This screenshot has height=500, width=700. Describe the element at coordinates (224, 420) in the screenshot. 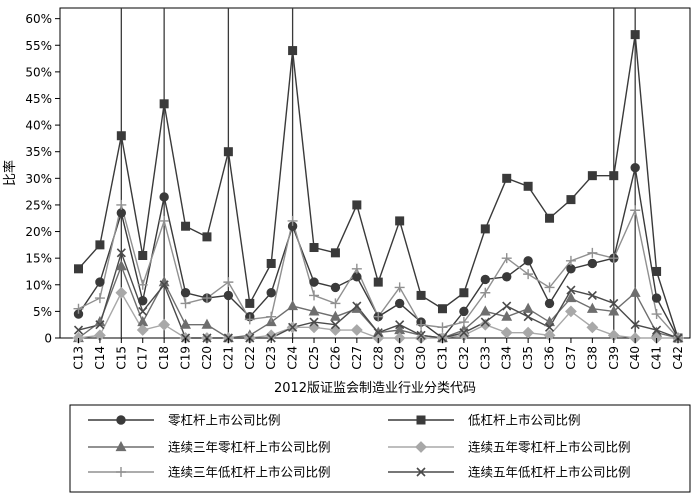

I see `legend-label: 零杠杆上市公司比例` at that location.